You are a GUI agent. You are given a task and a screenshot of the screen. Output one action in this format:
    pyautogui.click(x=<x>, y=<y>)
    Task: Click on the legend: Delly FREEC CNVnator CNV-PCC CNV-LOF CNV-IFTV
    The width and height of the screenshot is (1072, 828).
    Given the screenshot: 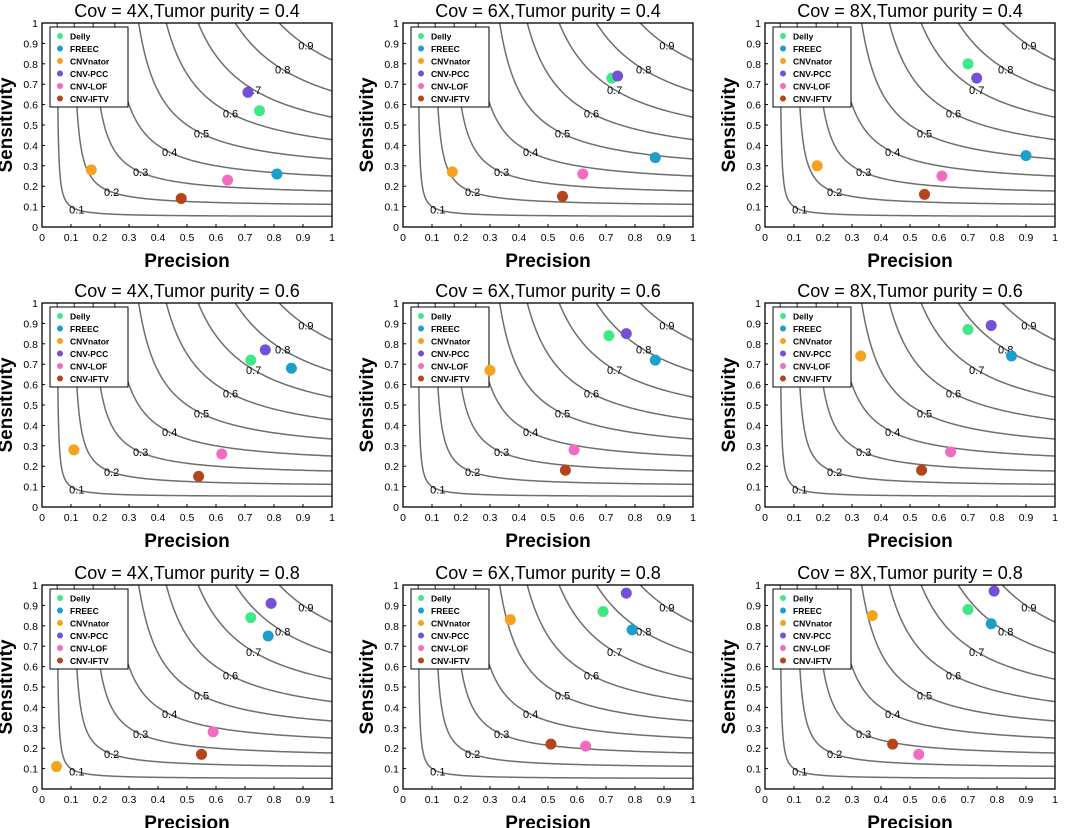 What is the action you would take?
    pyautogui.click(x=89, y=67)
    